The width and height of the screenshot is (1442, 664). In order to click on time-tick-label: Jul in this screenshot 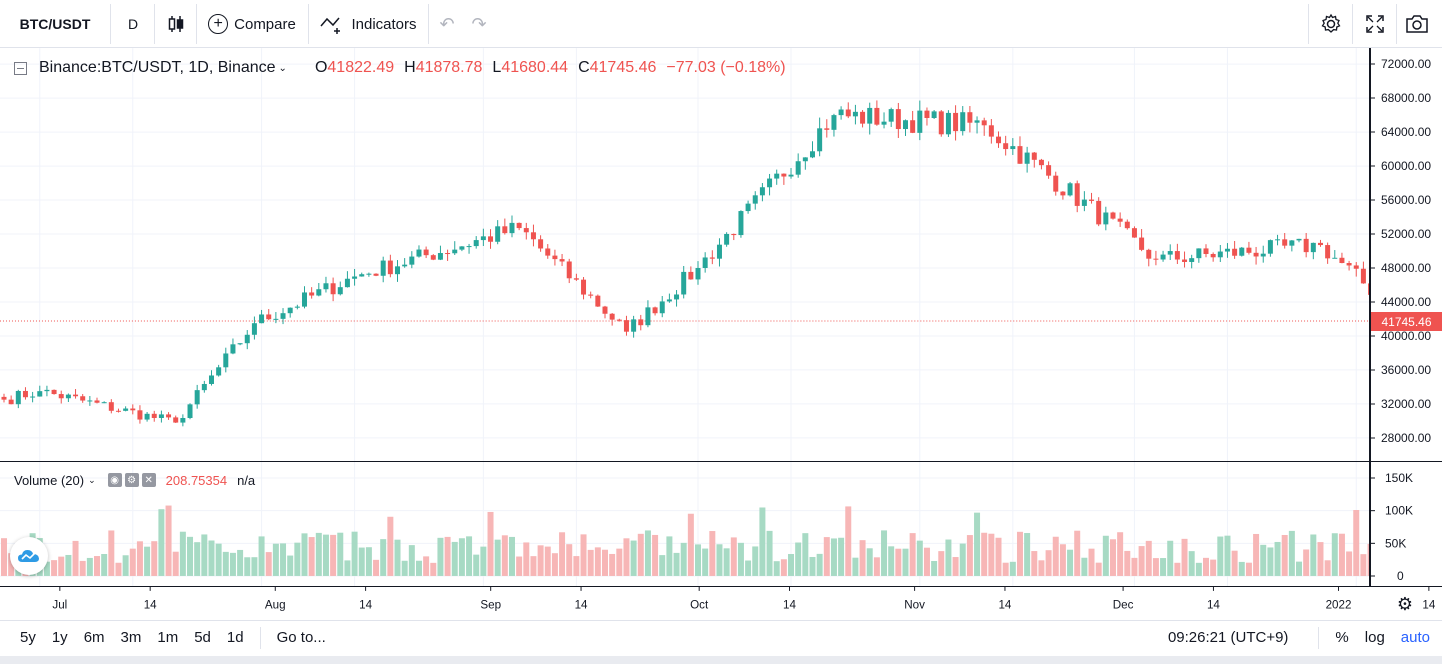, I will do `click(59, 604)`.